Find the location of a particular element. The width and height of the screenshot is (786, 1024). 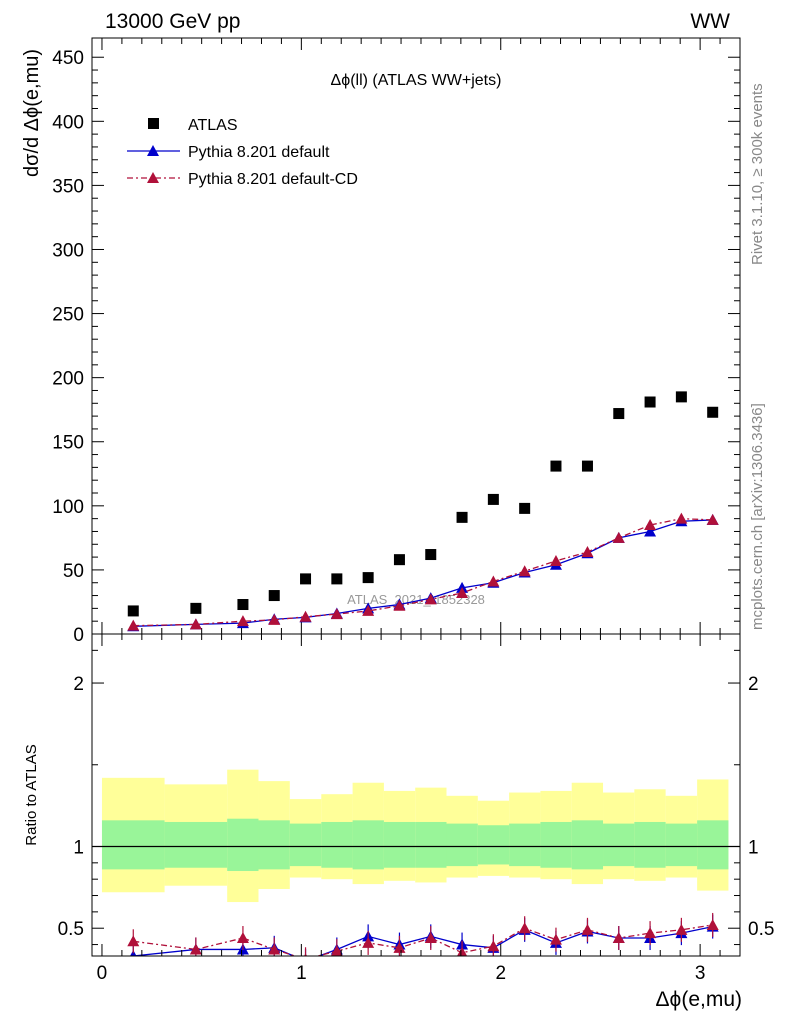

ratio-y-tick-label: 2 is located at coordinates (78, 684).